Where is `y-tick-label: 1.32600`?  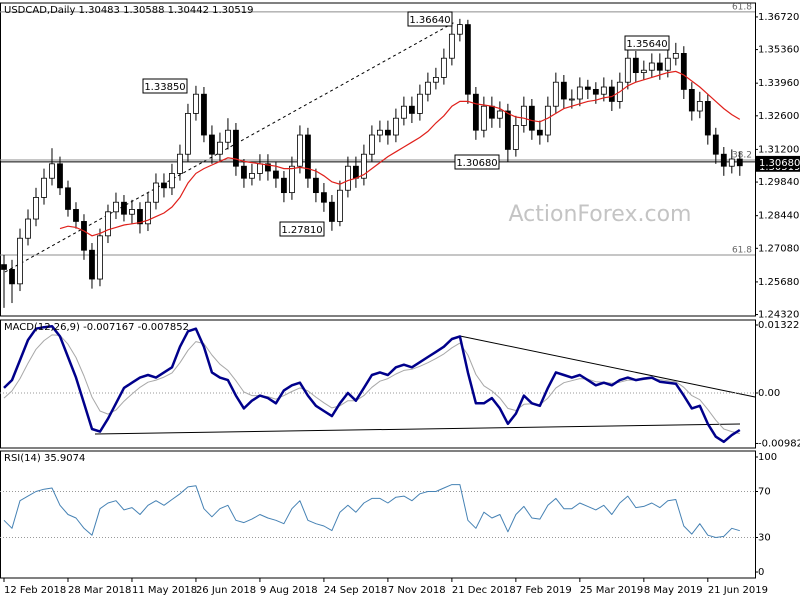
y-tick-label: 1.32600 is located at coordinates (778, 116).